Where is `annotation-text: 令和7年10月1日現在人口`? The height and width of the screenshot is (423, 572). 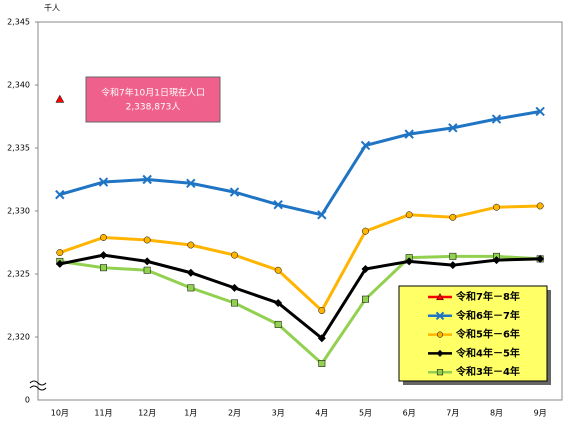
annotation-text: 令和7年10月1日現在人口 is located at coordinates (153, 93).